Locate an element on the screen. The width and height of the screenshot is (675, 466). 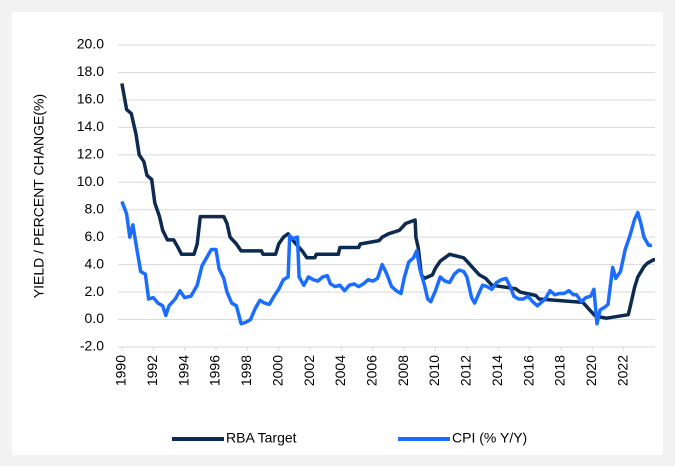
y-tick-label: 0.0 is located at coordinates (95, 318).